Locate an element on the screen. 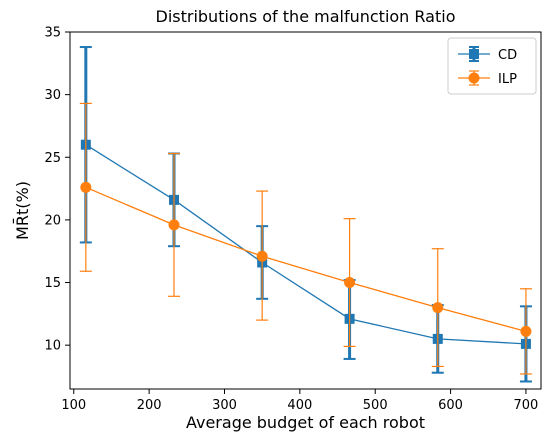 The width and height of the screenshot is (550, 434). x-tick-label: 100 is located at coordinates (73, 405).